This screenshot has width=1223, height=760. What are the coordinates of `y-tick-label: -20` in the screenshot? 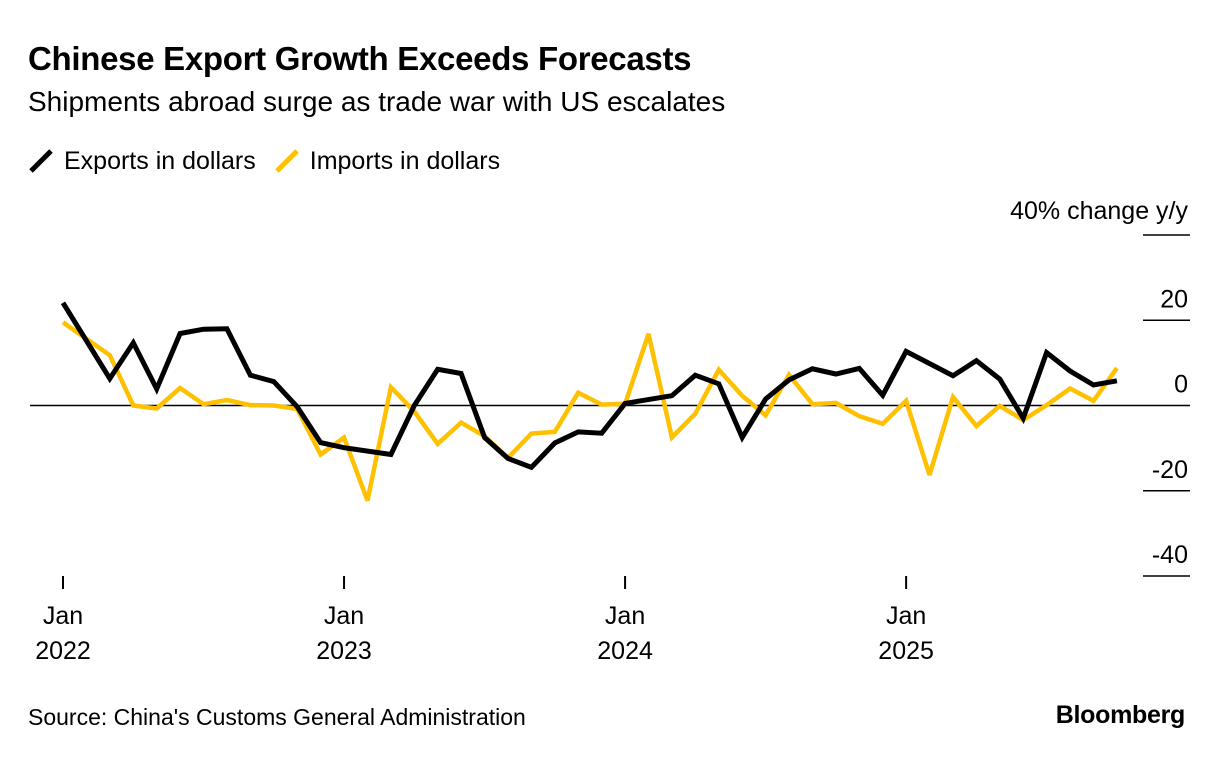 It's located at (1170, 470).